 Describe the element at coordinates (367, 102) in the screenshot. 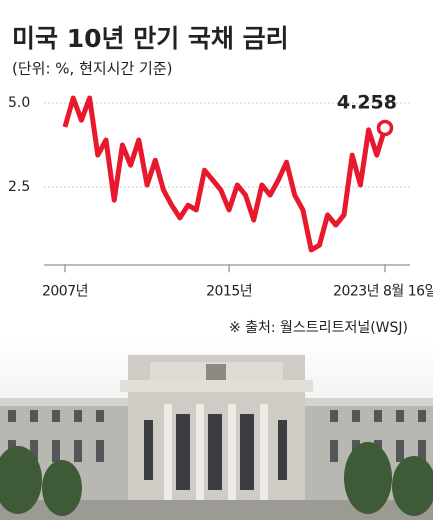

I see `value-label: 4.258` at that location.